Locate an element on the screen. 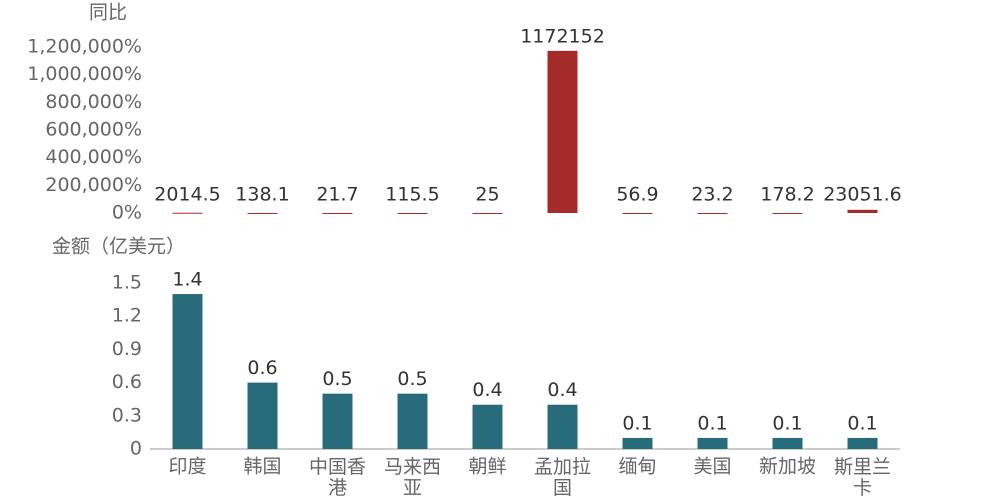 The height and width of the screenshot is (500, 1000). y-tick-label: 600,000% is located at coordinates (93, 130).